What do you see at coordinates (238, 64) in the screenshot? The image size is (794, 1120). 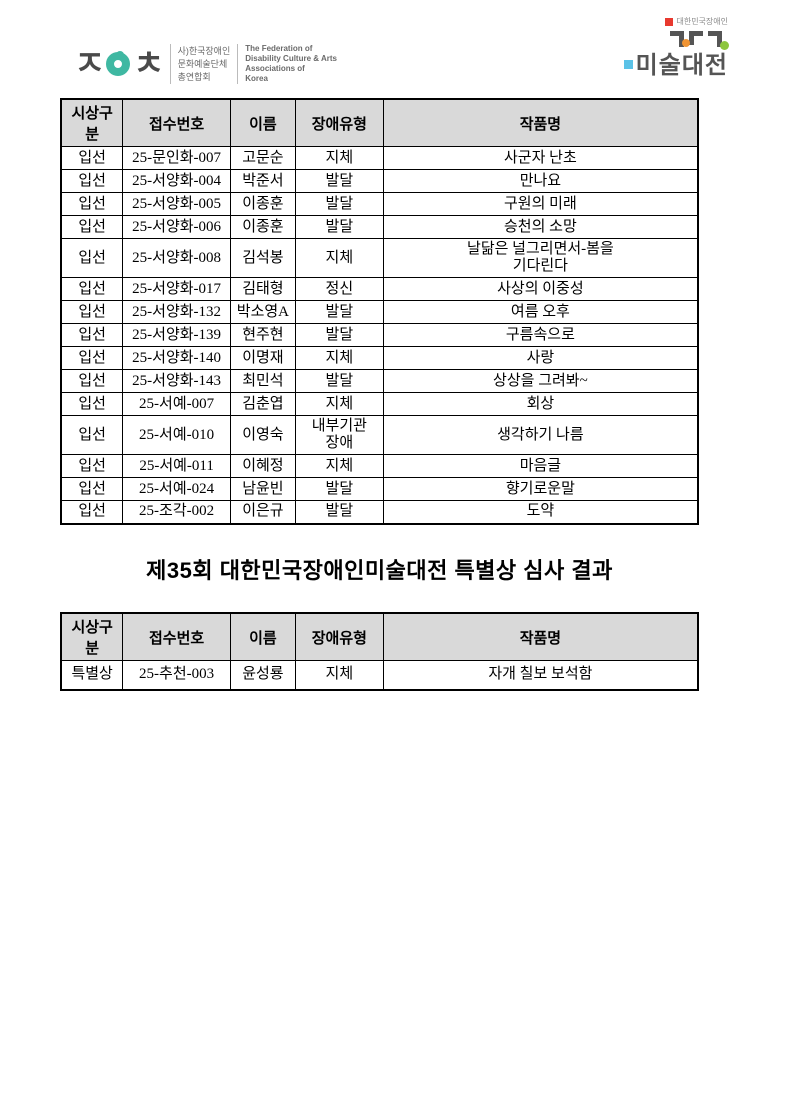 I see `logo-divider` at bounding box center [238, 64].